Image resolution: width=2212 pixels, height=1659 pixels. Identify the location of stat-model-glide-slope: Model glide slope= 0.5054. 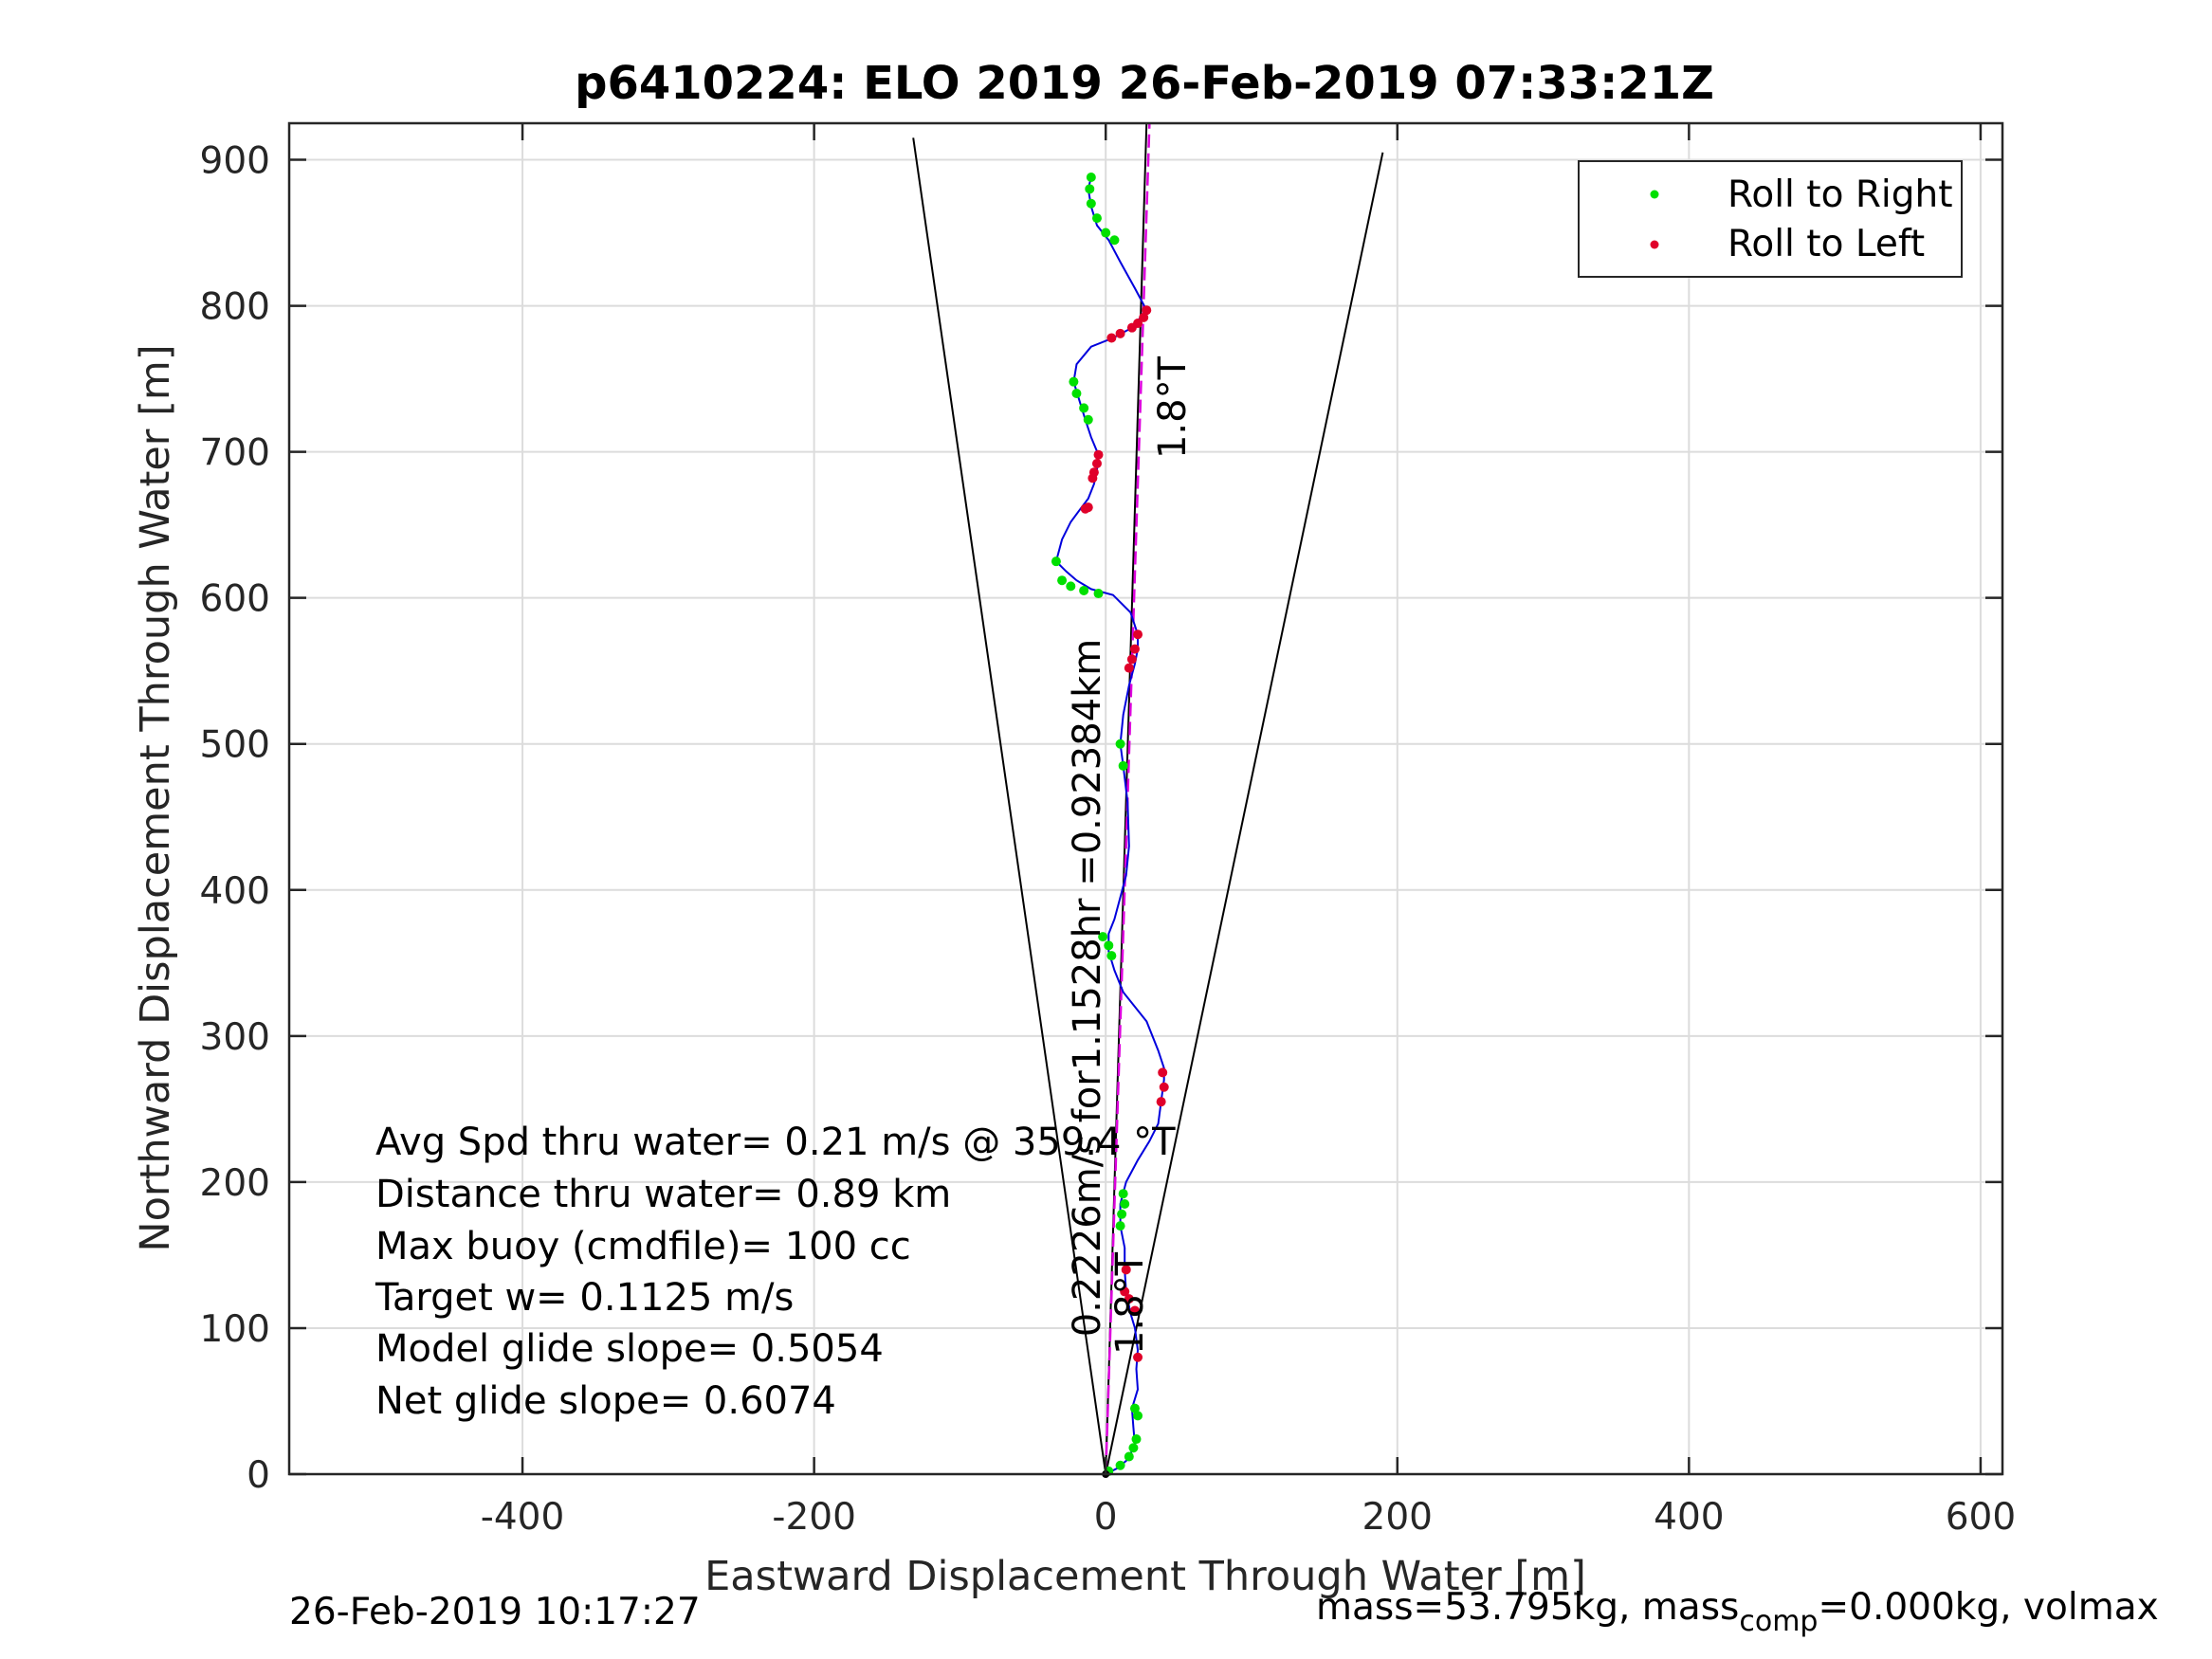
(629, 1349).